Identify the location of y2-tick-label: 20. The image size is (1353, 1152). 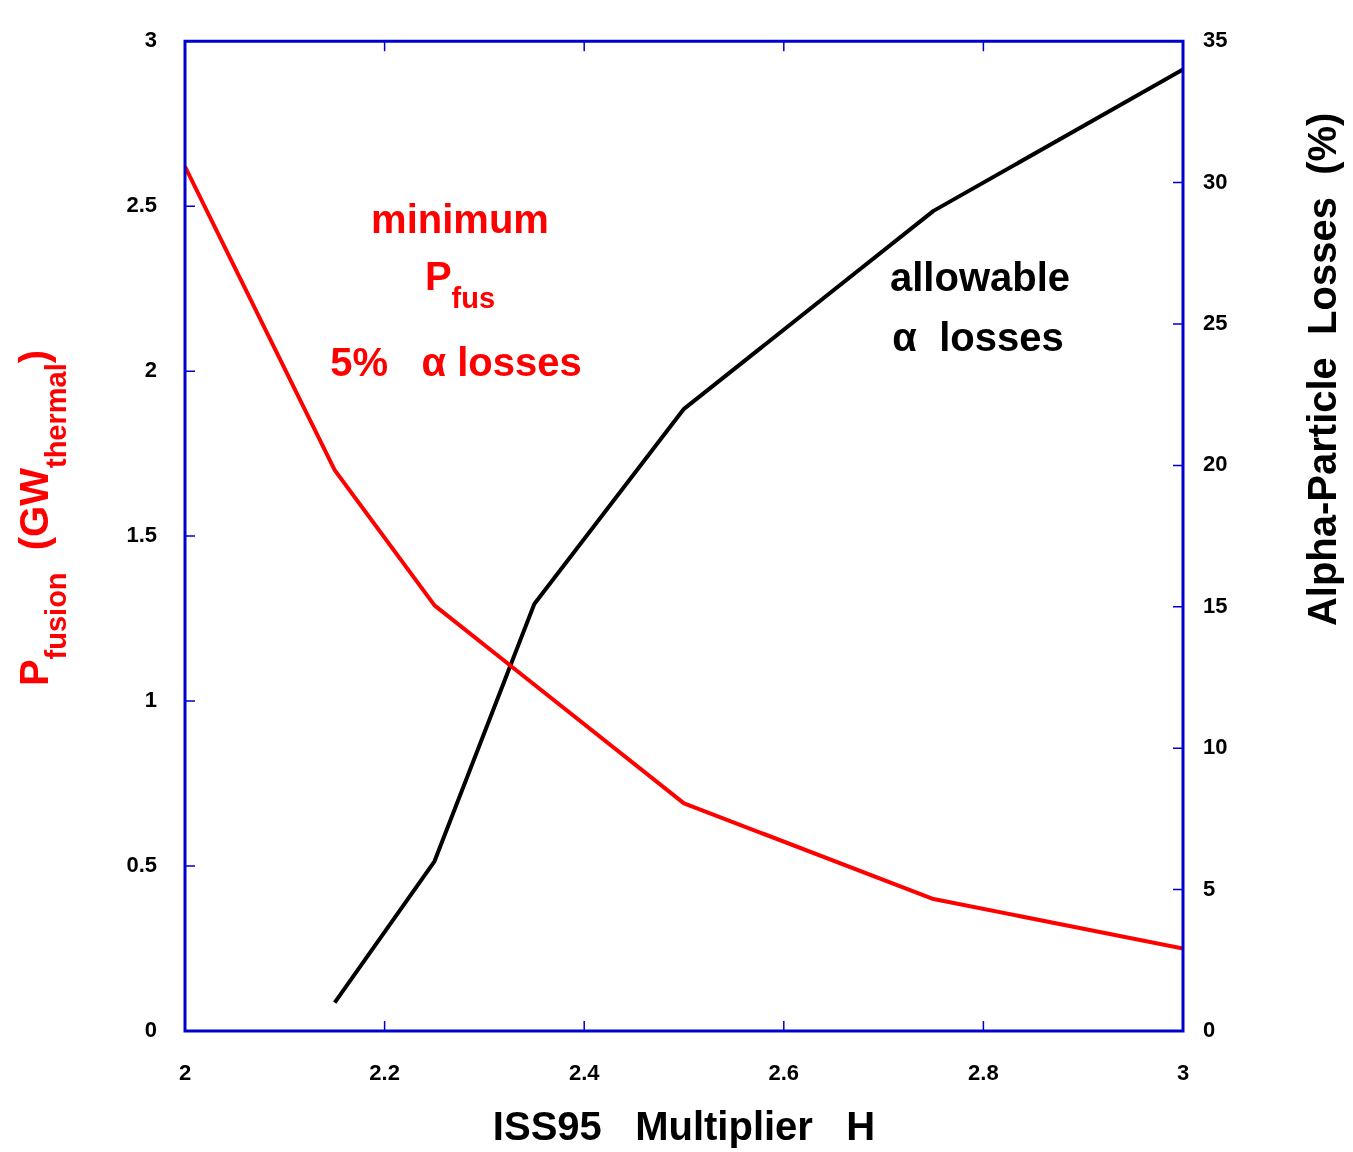
(1215, 464).